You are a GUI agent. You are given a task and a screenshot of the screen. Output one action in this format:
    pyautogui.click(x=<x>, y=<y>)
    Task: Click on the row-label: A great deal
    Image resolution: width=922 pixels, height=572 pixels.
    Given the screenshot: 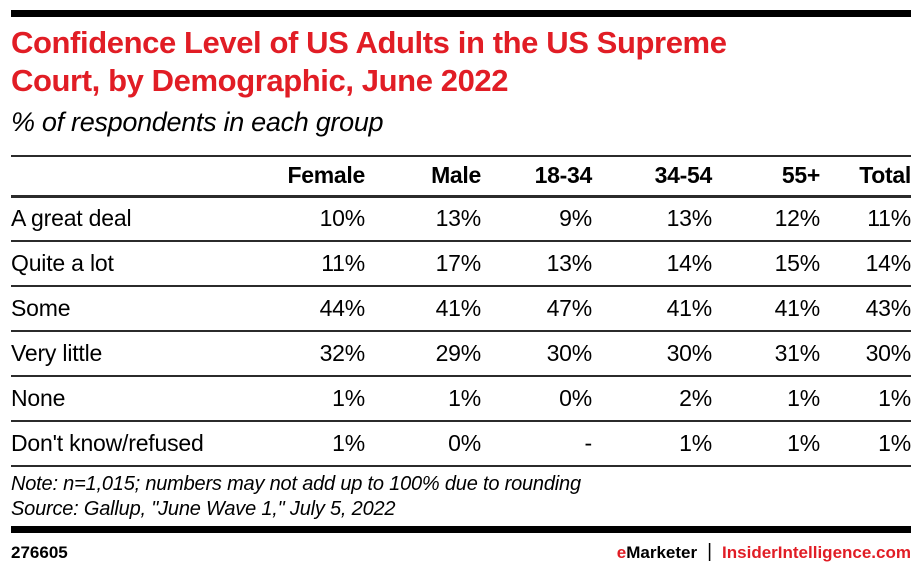 What is the action you would take?
    pyautogui.click(x=136, y=219)
    